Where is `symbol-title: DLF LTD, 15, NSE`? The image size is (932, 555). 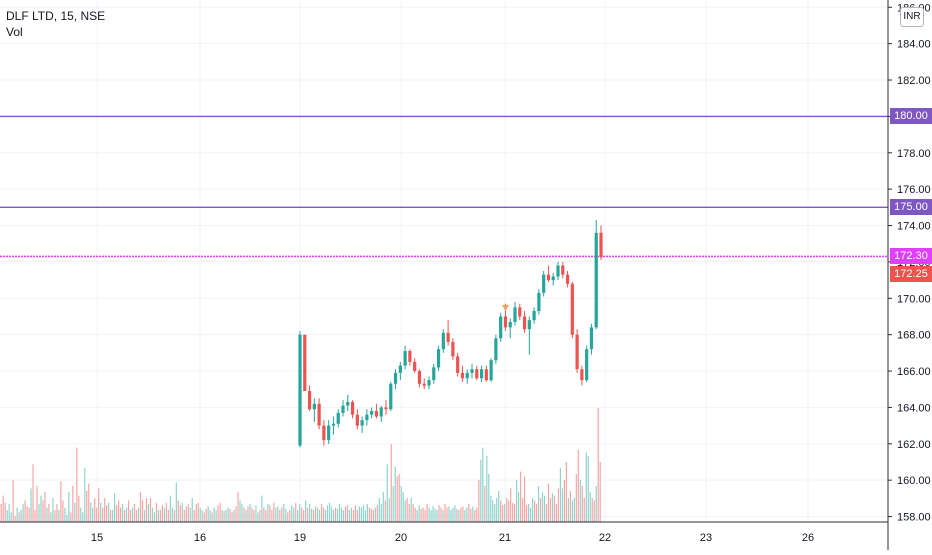
symbol-title: DLF LTD, 15, NSE is located at coordinates (56, 16).